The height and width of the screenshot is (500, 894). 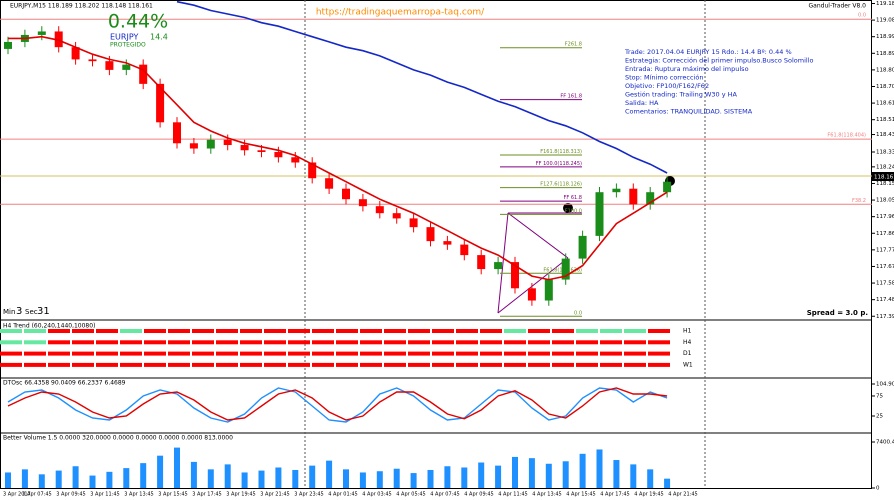 What do you see at coordinates (885, 267) in the screenshot?
I see `y-tick-label: 117.675` at bounding box center [885, 267].